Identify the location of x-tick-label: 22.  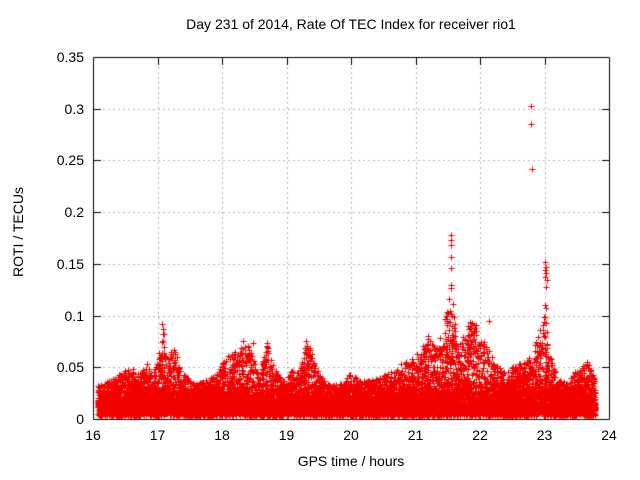
(480, 435).